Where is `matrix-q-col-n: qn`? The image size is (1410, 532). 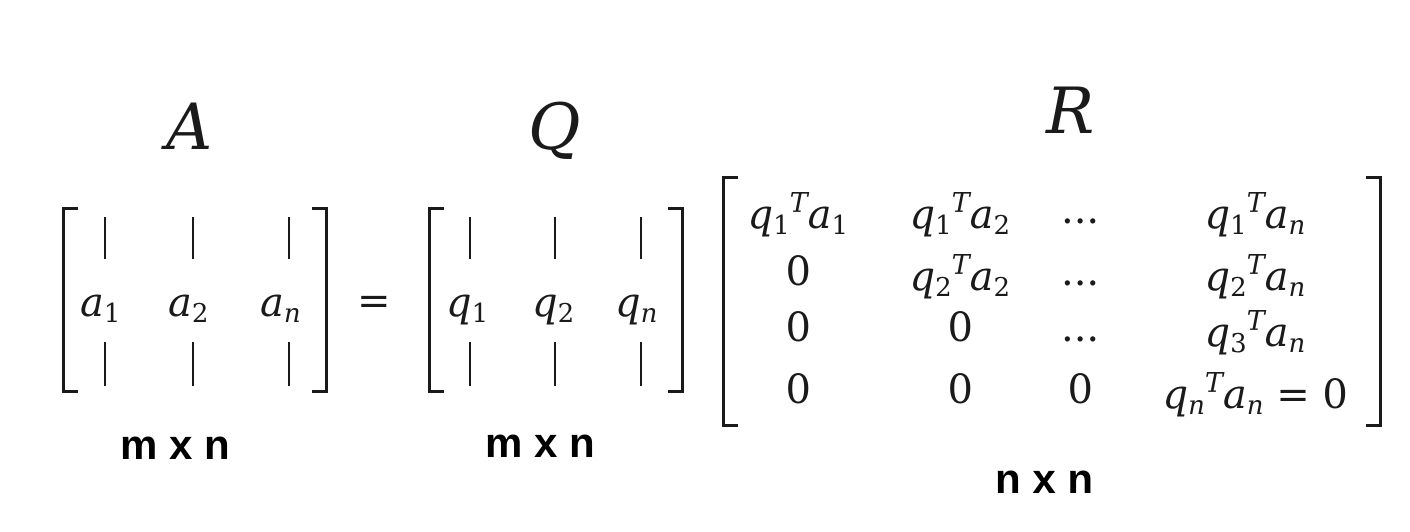 matrix-q-col-n: qn is located at coordinates (636, 304).